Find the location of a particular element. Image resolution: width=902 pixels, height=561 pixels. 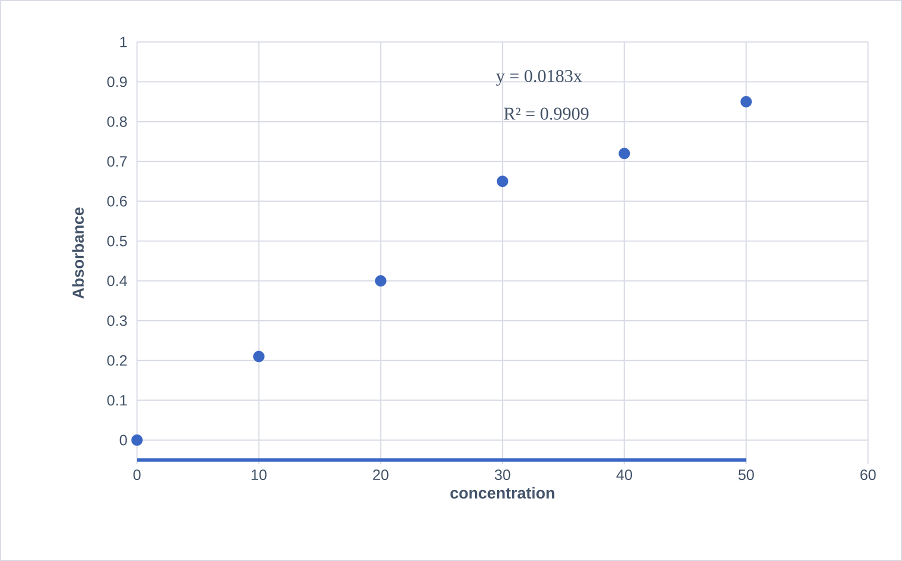

y-tick-label: 0.2 is located at coordinates (117, 360).